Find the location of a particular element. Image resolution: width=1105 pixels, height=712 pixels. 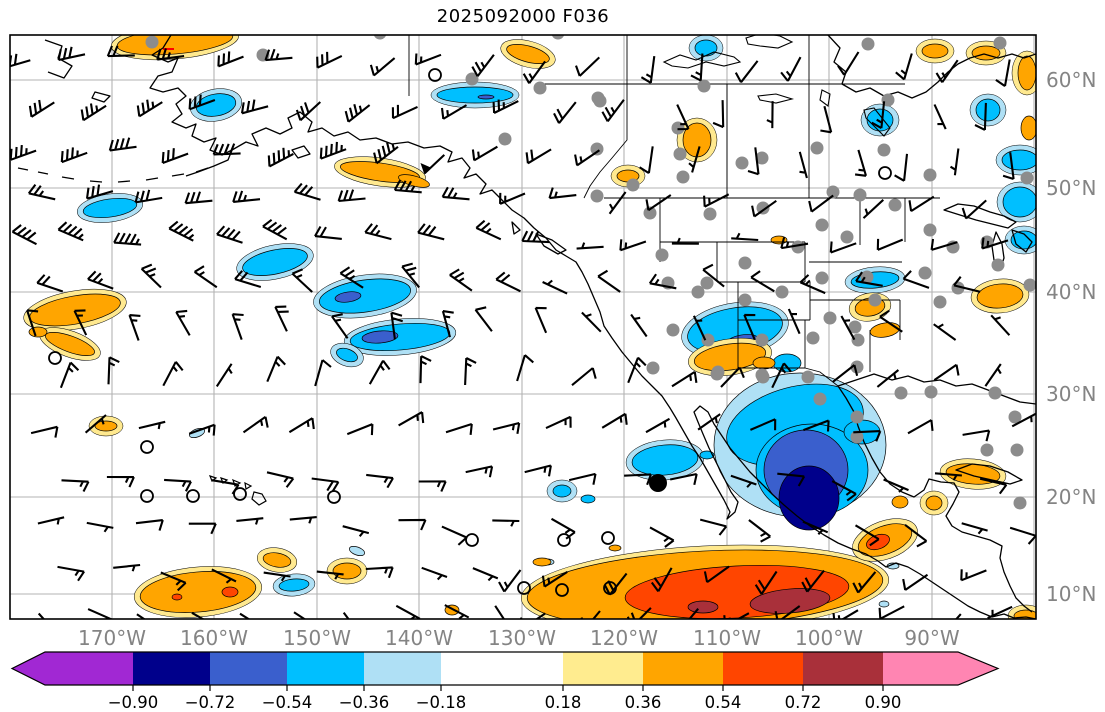

cyclone-marker is located at coordinates (658, 483).